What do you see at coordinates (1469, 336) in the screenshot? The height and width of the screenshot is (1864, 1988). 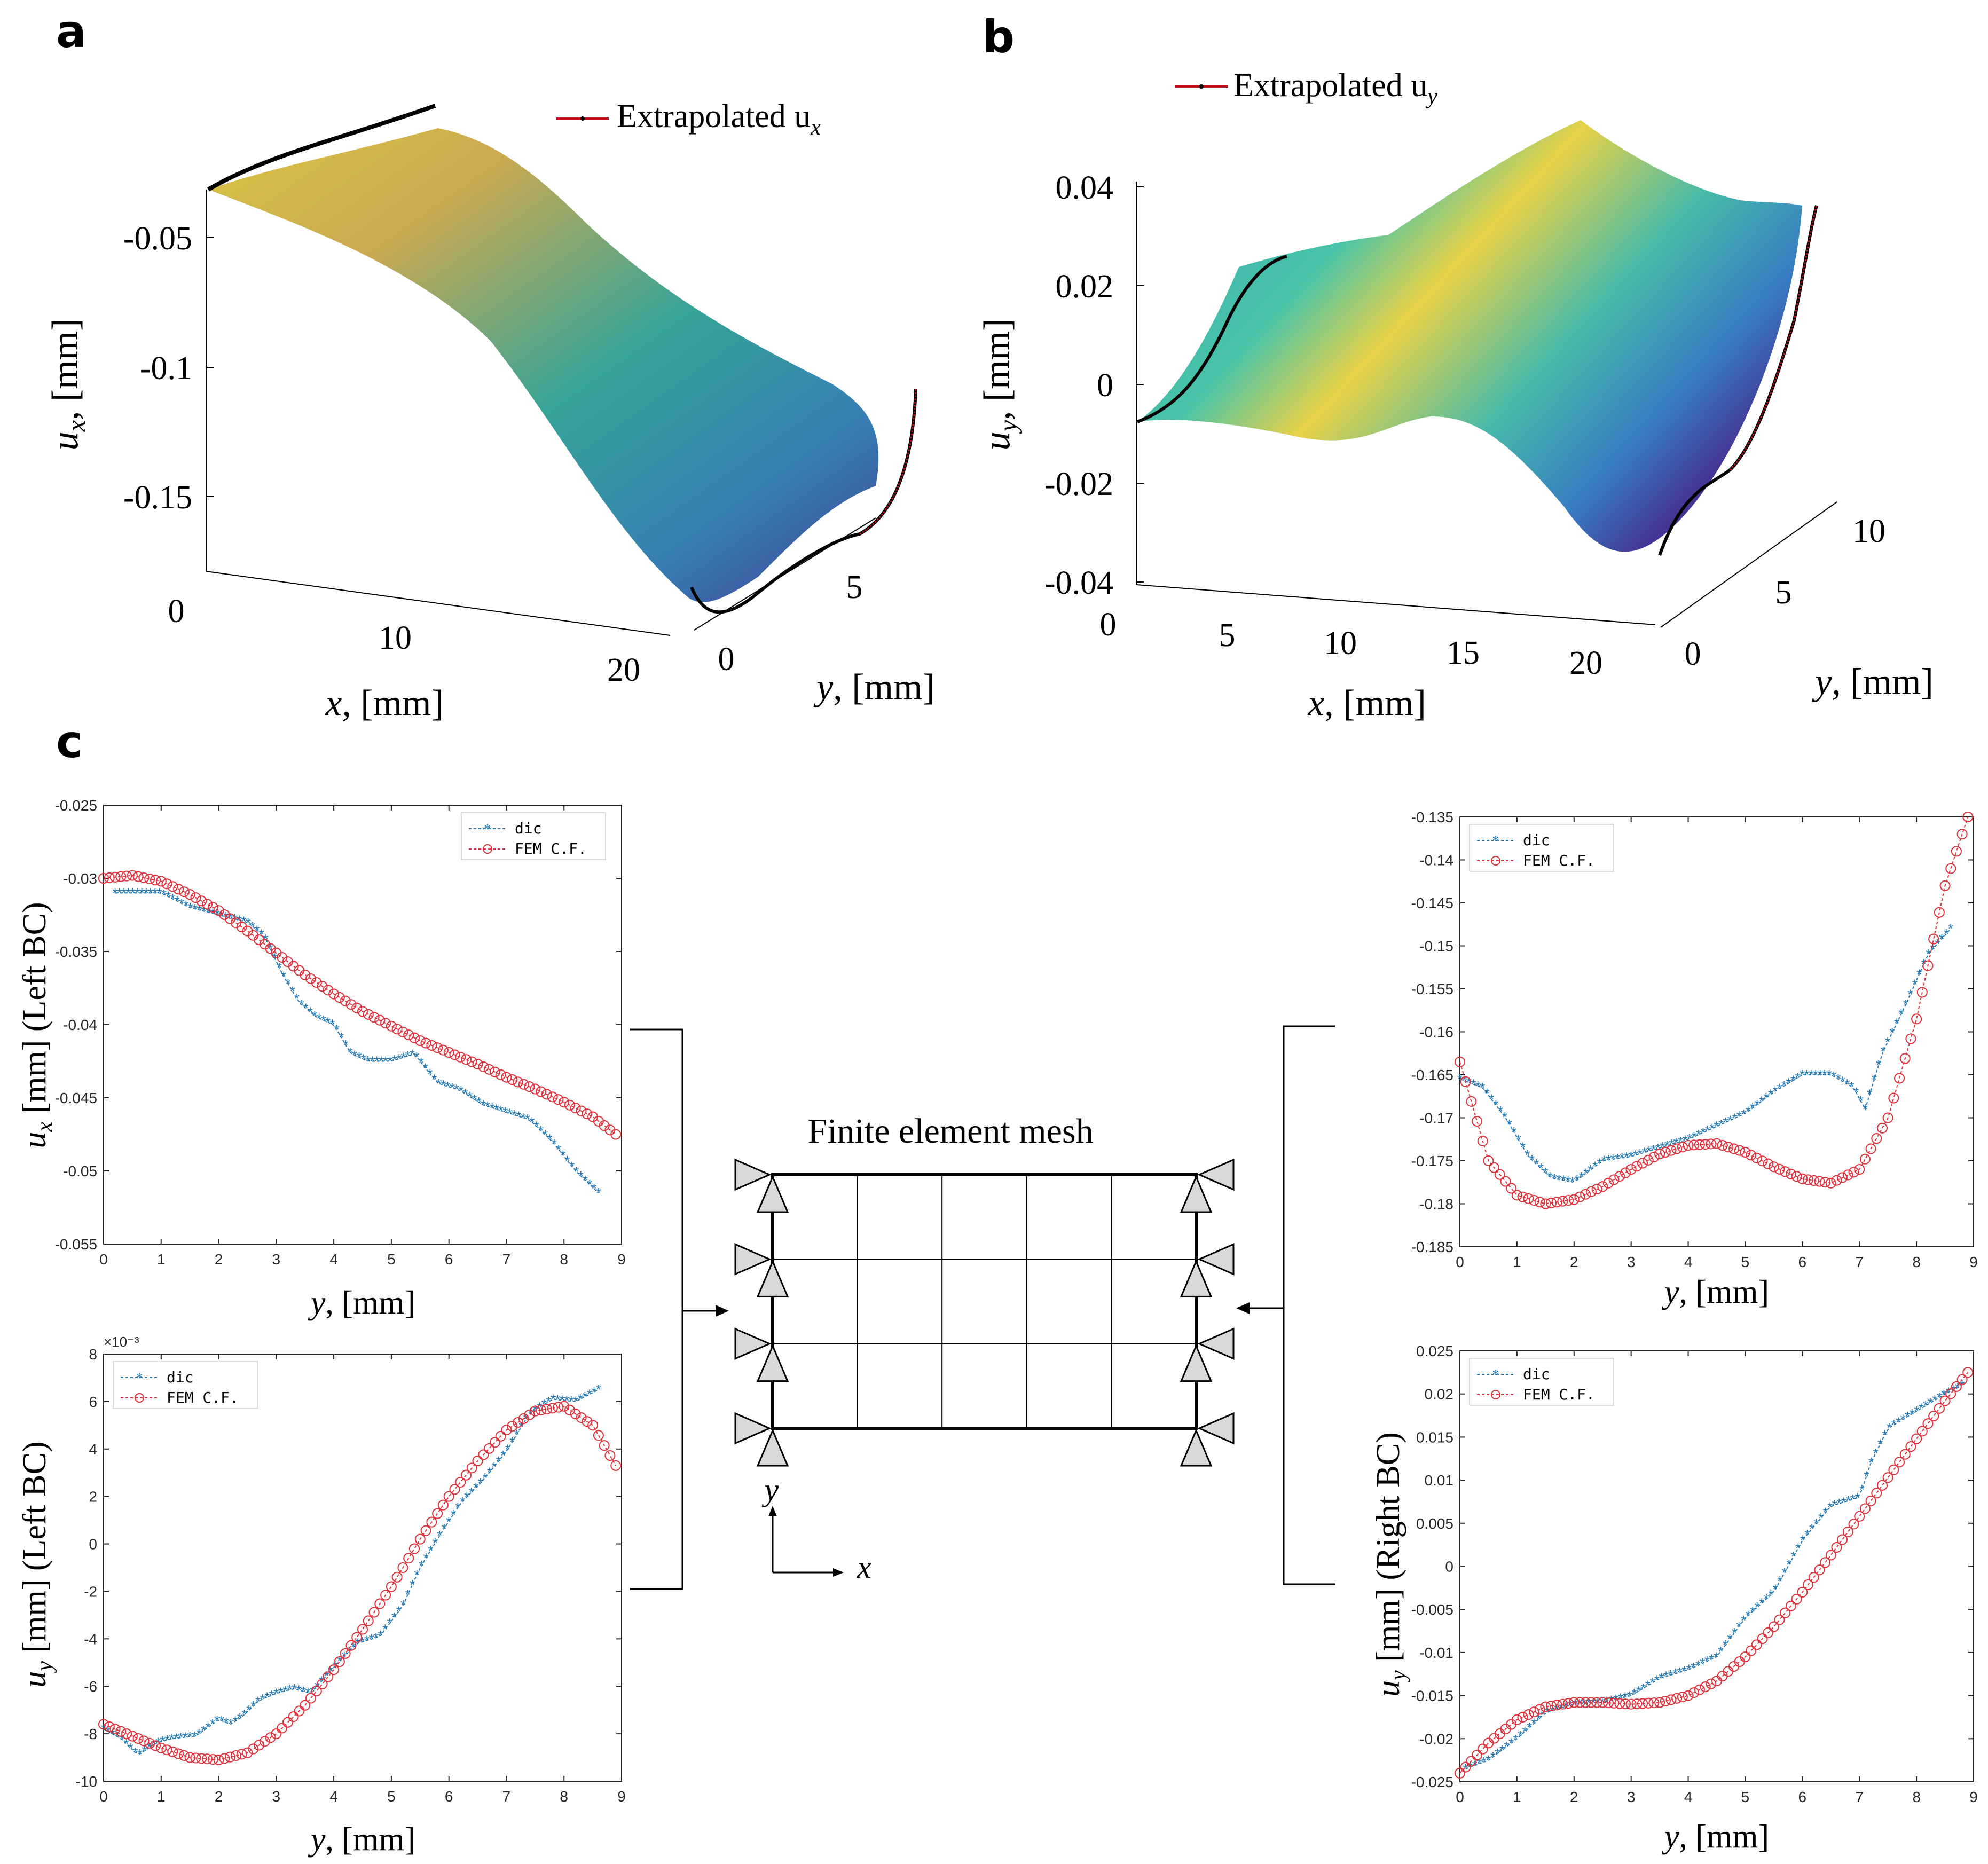 I see `surface-uy` at bounding box center [1469, 336].